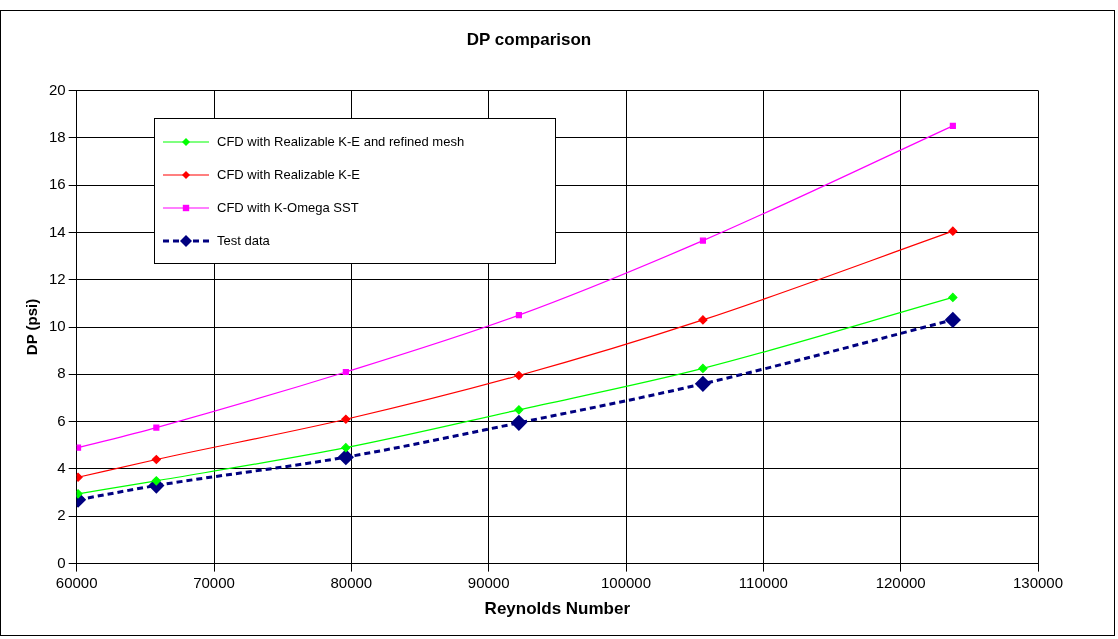  What do you see at coordinates (288, 207) in the screenshot?
I see `legend-label: CFD with K-Omega SST` at bounding box center [288, 207].